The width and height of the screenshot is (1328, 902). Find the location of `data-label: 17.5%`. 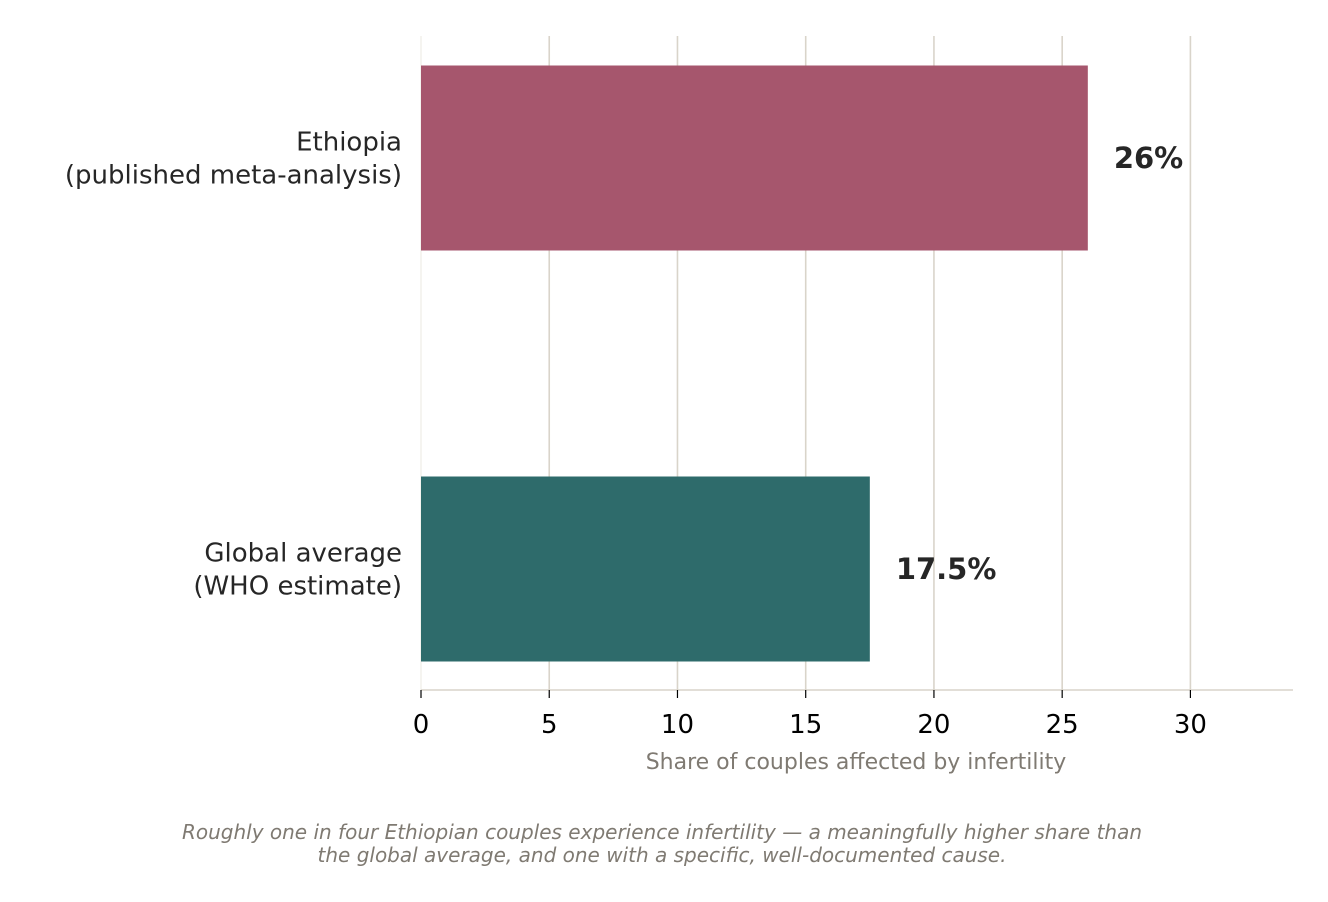

data-label: 17.5% is located at coordinates (946, 569).